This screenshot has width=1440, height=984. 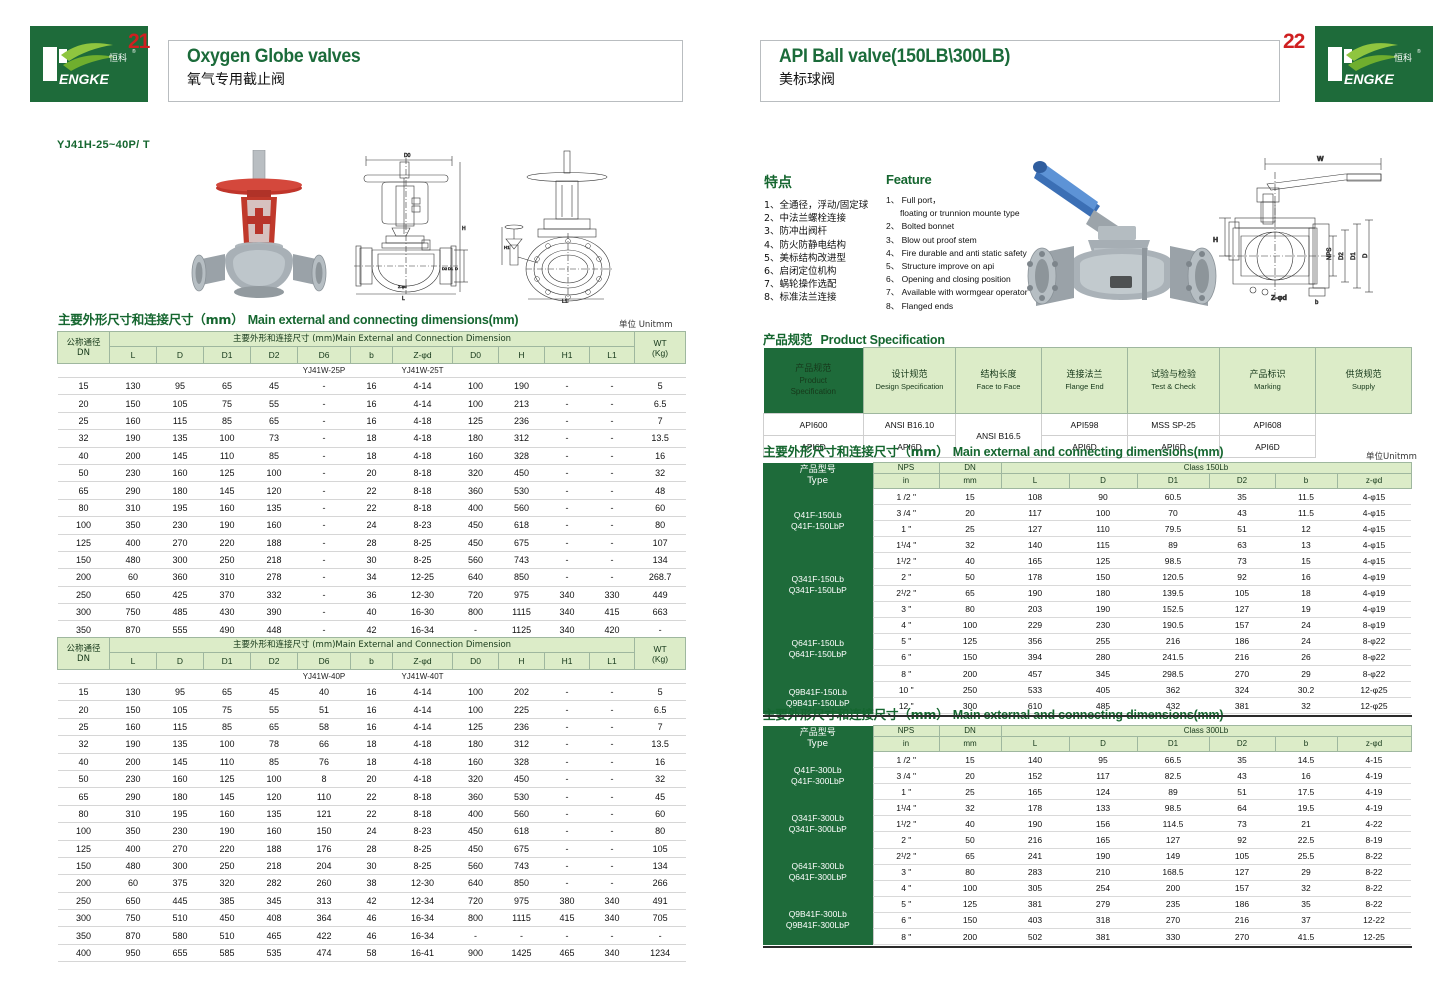 What do you see at coordinates (1363, 386) in the screenshot?
I see `spec-col-en: Supply` at bounding box center [1363, 386].